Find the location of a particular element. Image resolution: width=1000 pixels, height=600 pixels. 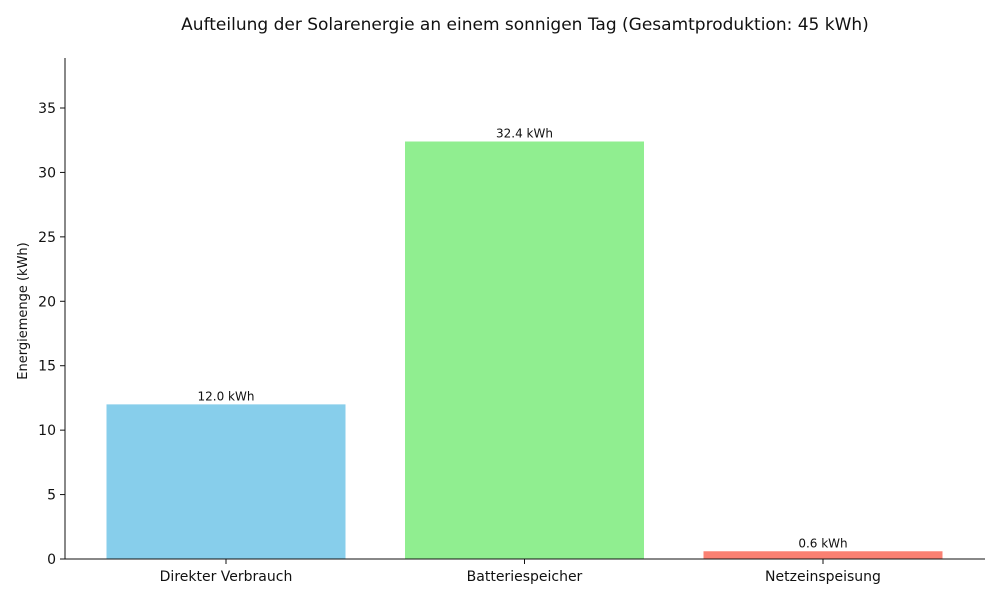

y-tick-label-2: 10 is located at coordinates (47, 431).